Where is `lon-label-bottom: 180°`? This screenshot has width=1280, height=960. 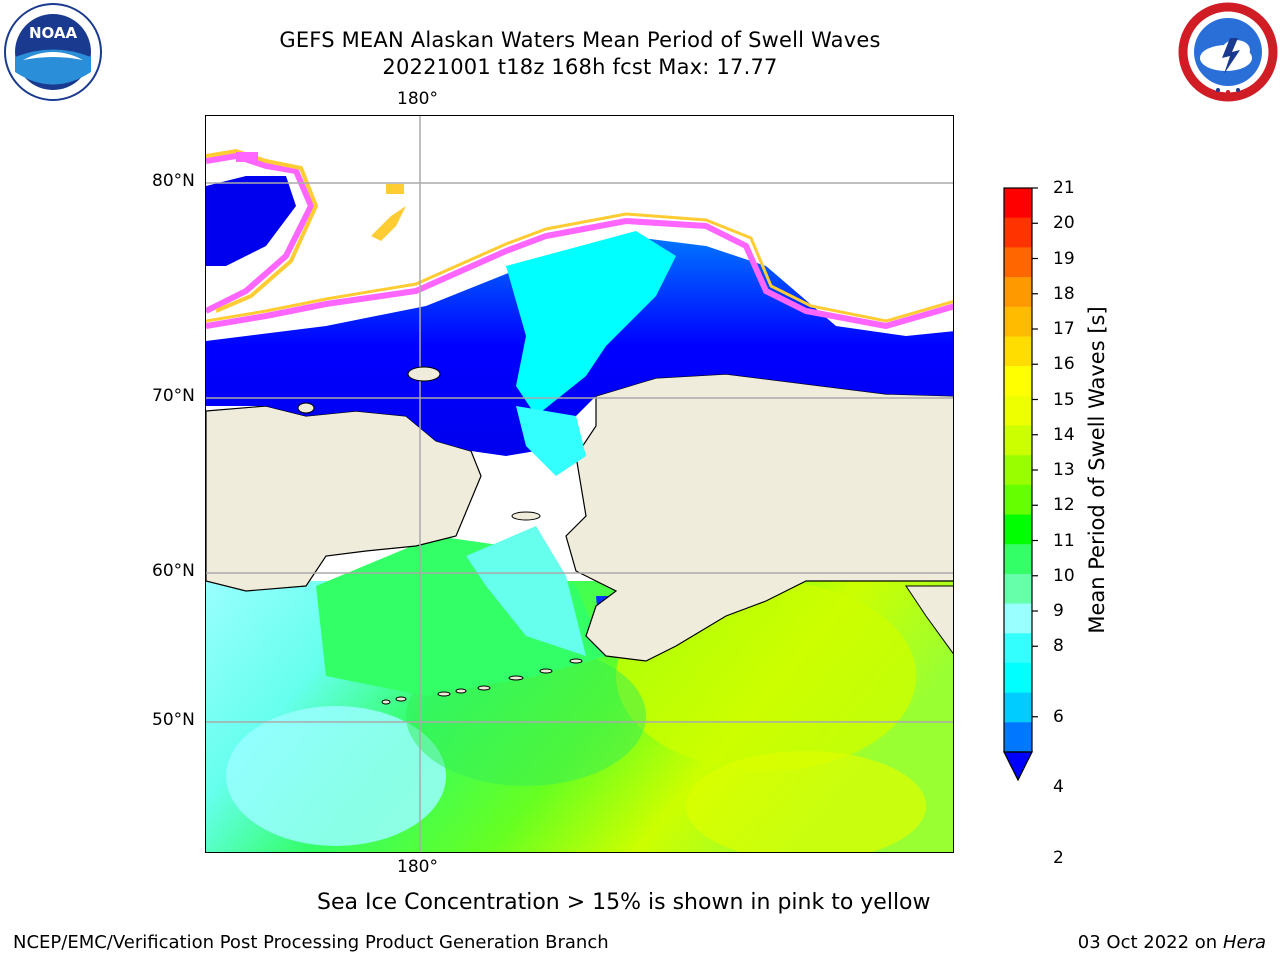
lon-label-bottom: 180° is located at coordinates (417, 867).